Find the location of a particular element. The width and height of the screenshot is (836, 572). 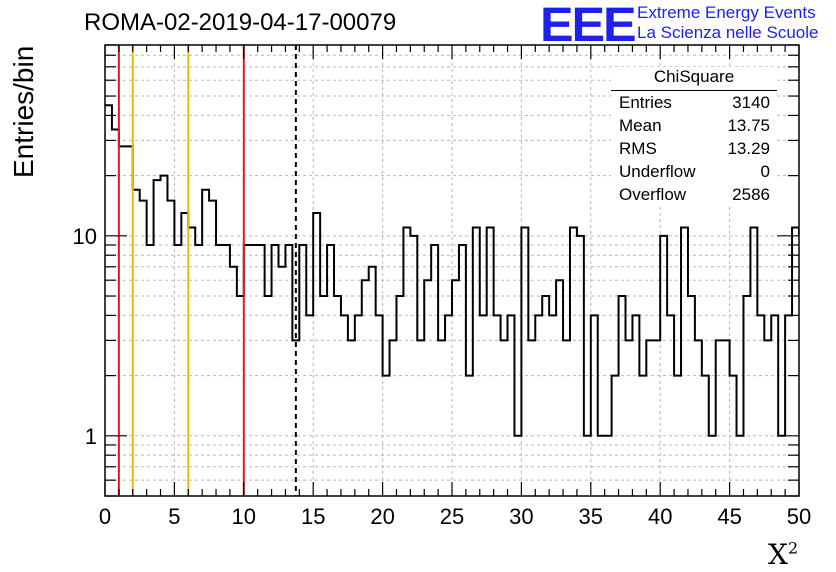

x-axis-label-base: X is located at coordinates (778, 554).